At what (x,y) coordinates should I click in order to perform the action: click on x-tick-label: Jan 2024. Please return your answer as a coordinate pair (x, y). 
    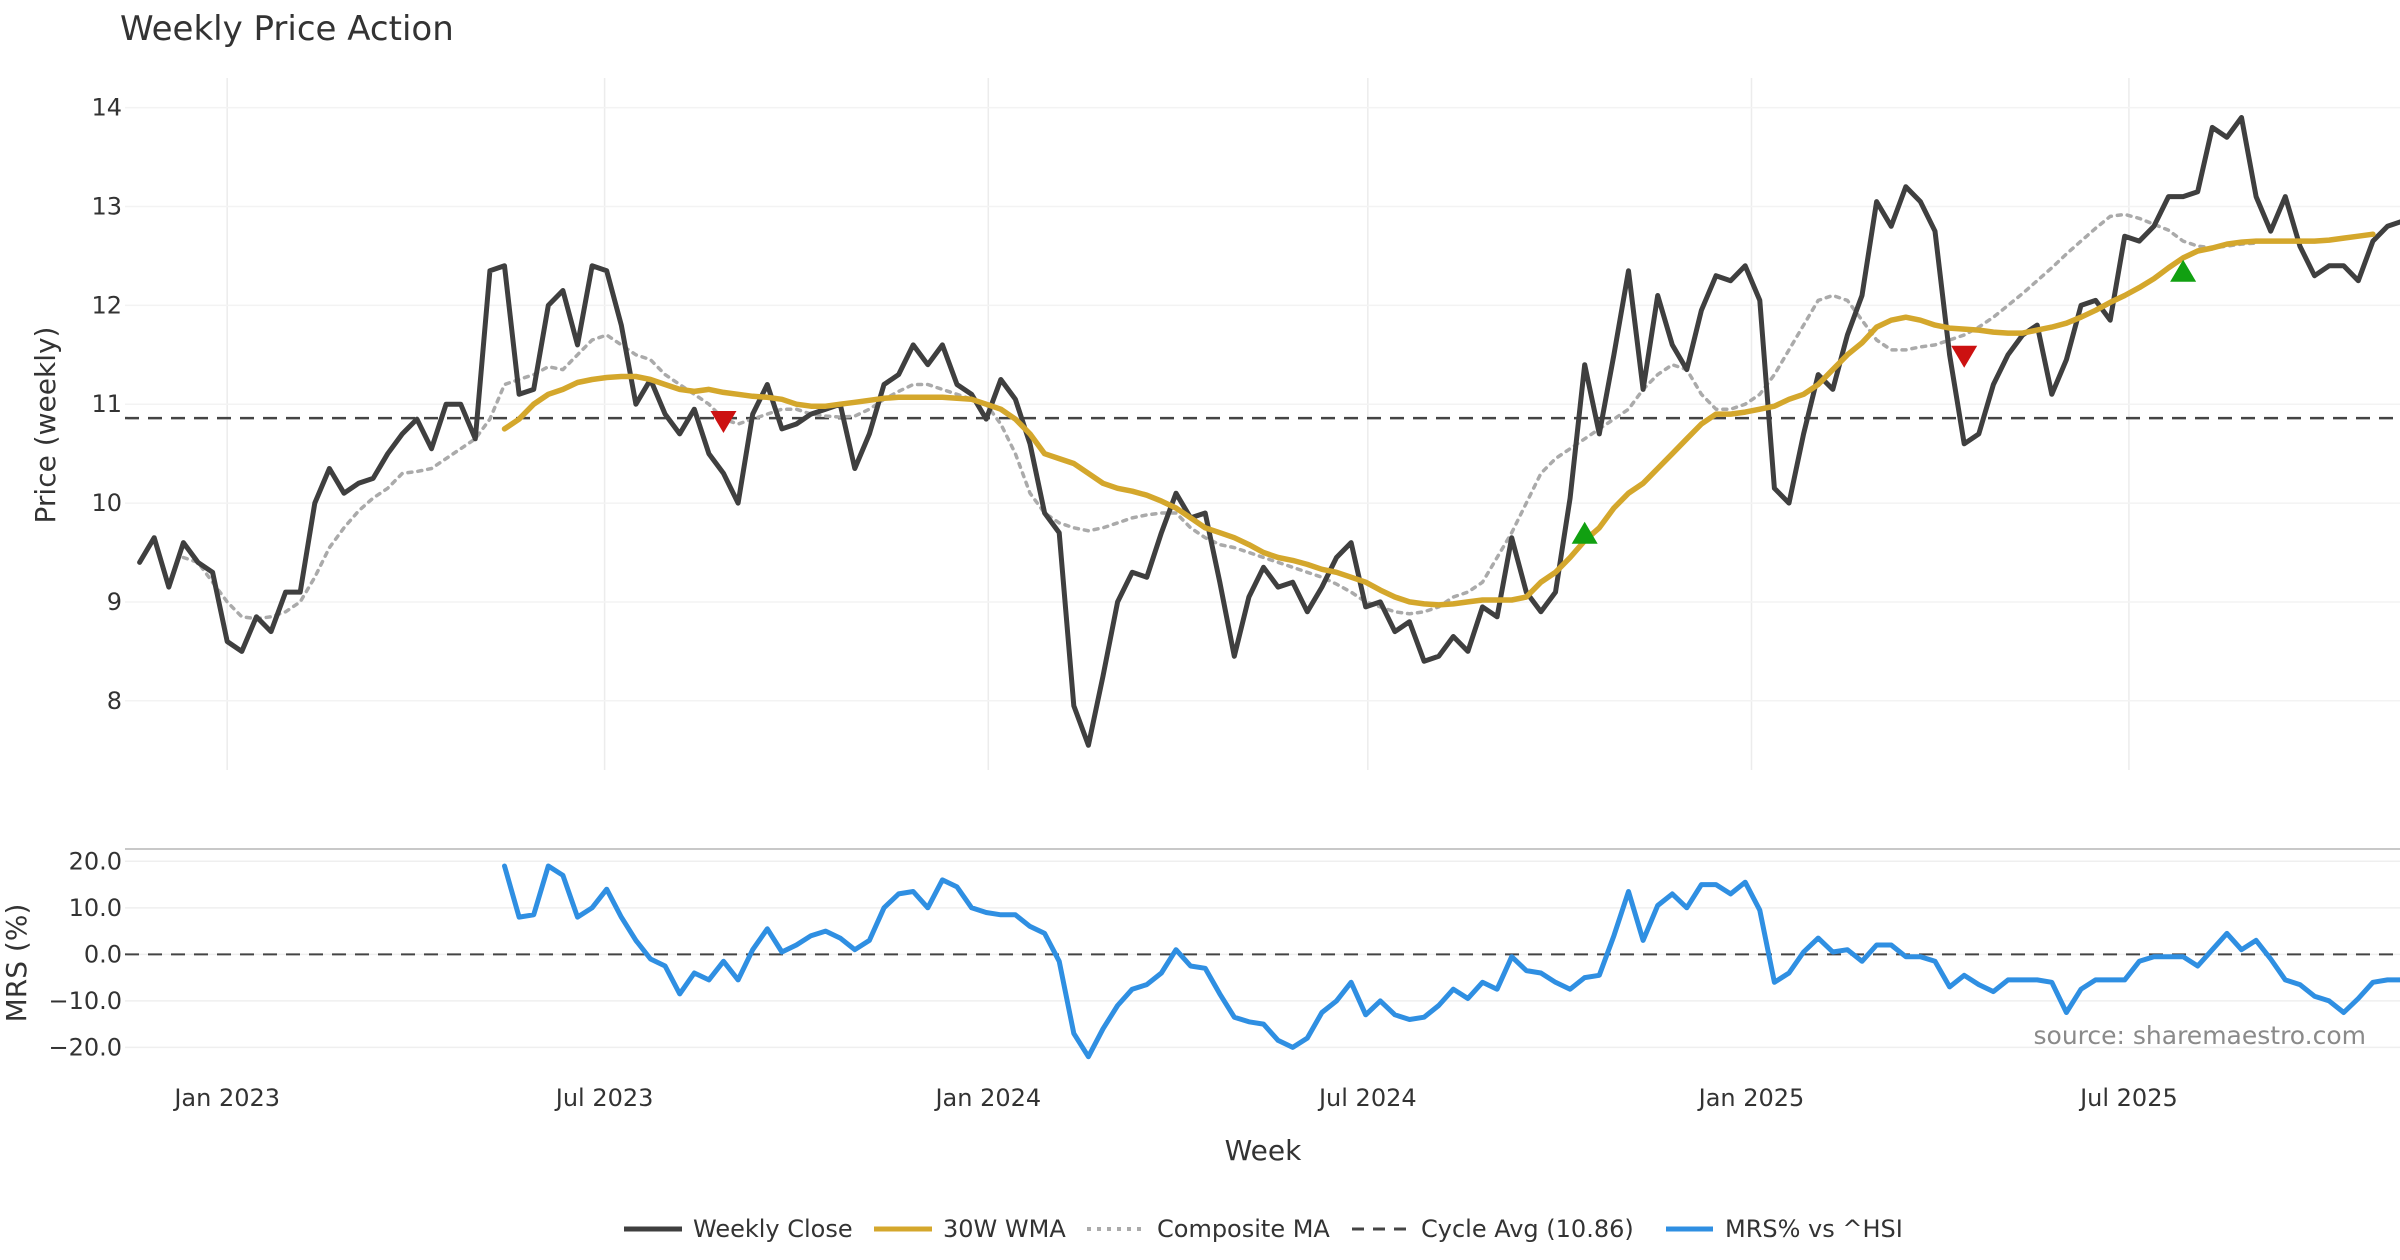
    Looking at the image, I should click on (987, 1098).